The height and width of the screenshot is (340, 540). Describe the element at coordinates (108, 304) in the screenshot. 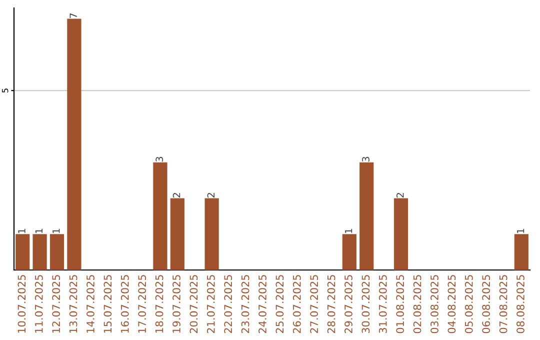

I see `x-tick-label: 15.07.2025` at that location.